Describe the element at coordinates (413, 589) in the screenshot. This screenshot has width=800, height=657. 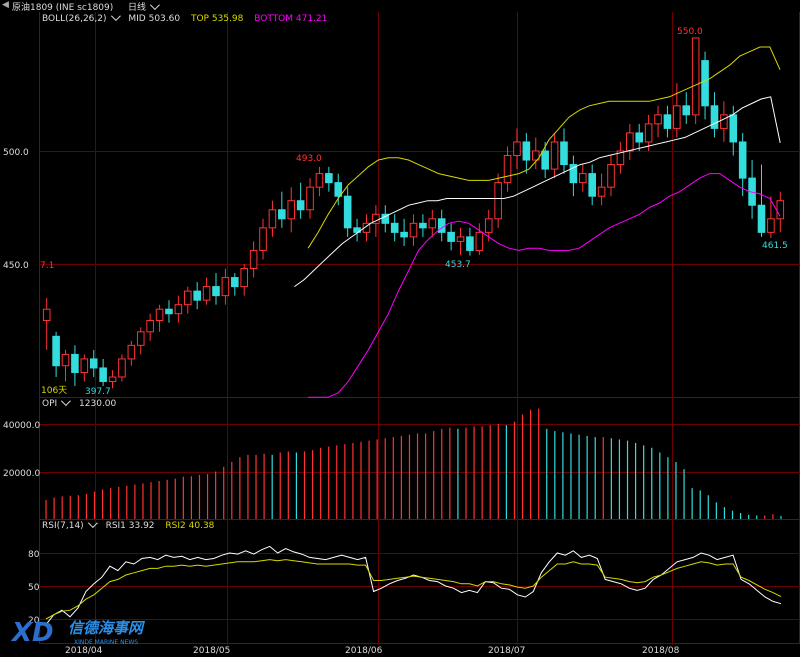
I see `rsi-line-rsi2` at that location.